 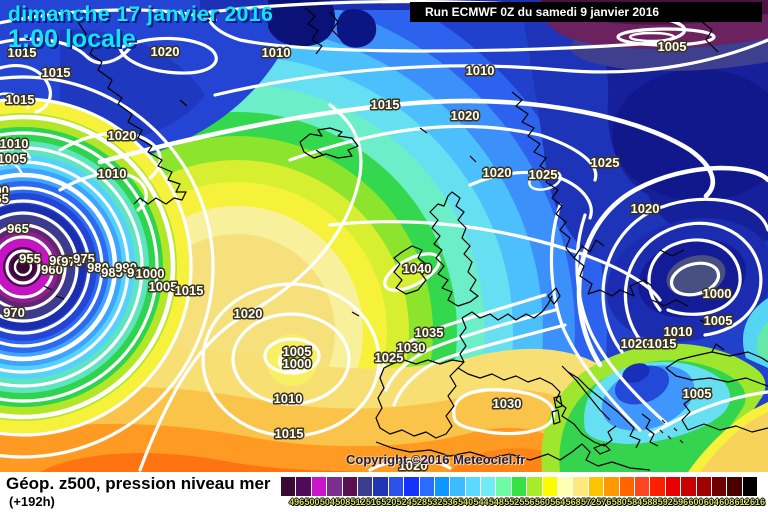 What do you see at coordinates (138, 272) in the screenshot?
I see `pressure-label: 995` at bounding box center [138, 272].